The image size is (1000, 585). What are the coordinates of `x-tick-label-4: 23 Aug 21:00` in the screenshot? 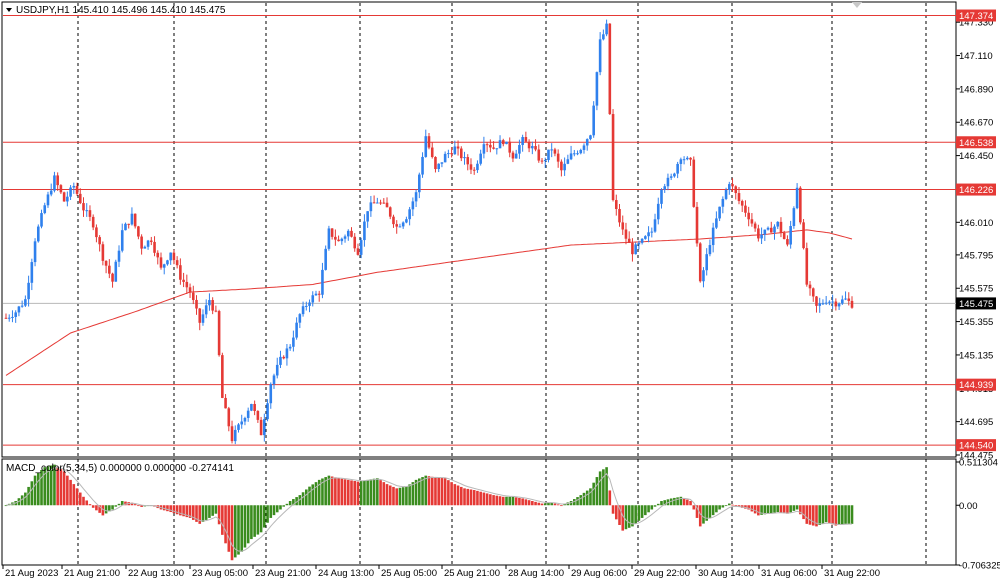 It's located at (283, 573).